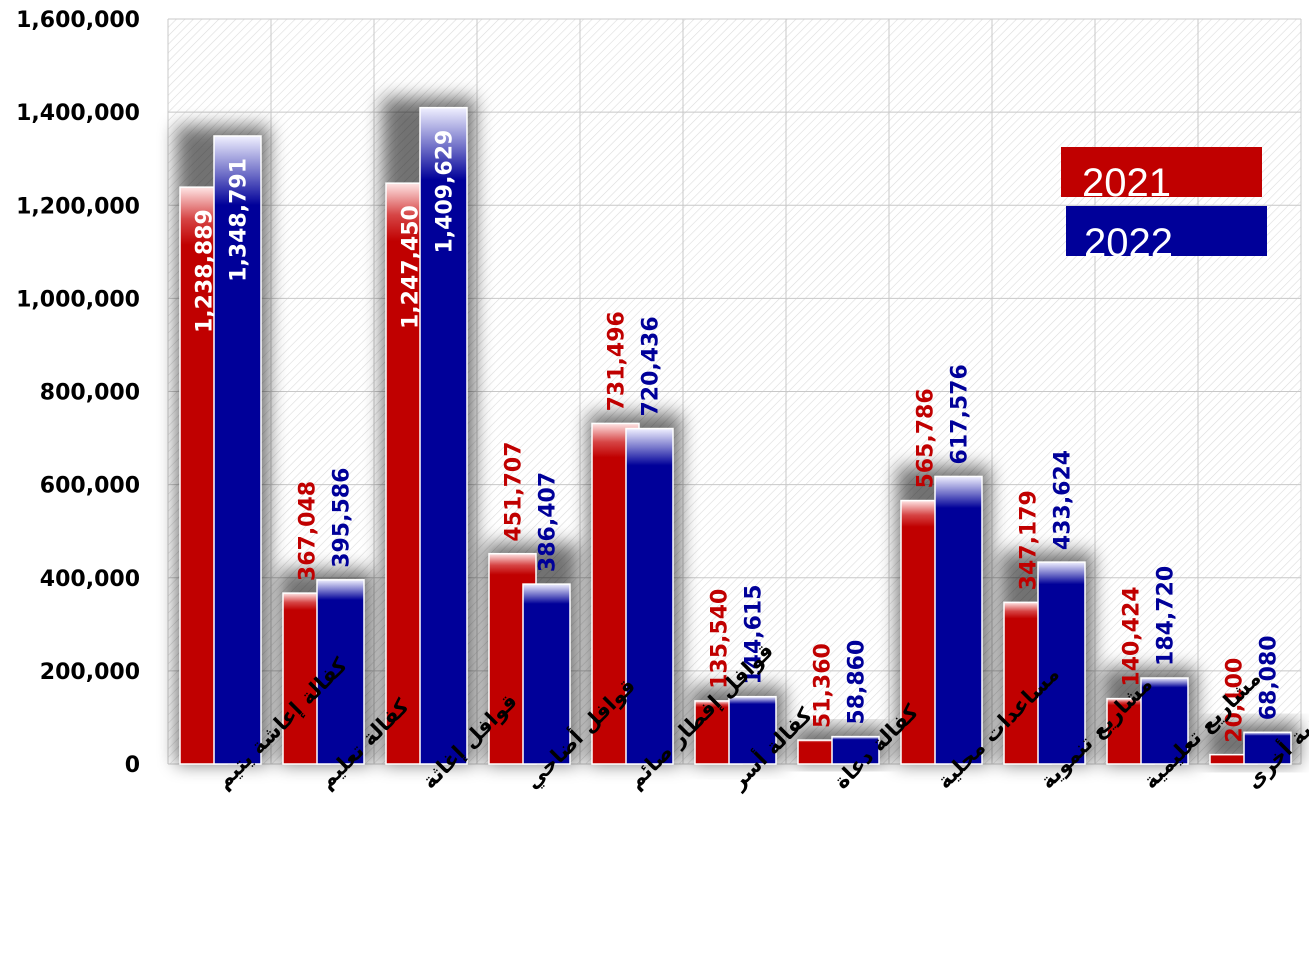  Describe the element at coordinates (411, 267) in the screenshot. I see `value-label-2021: 1,247,450` at that location.